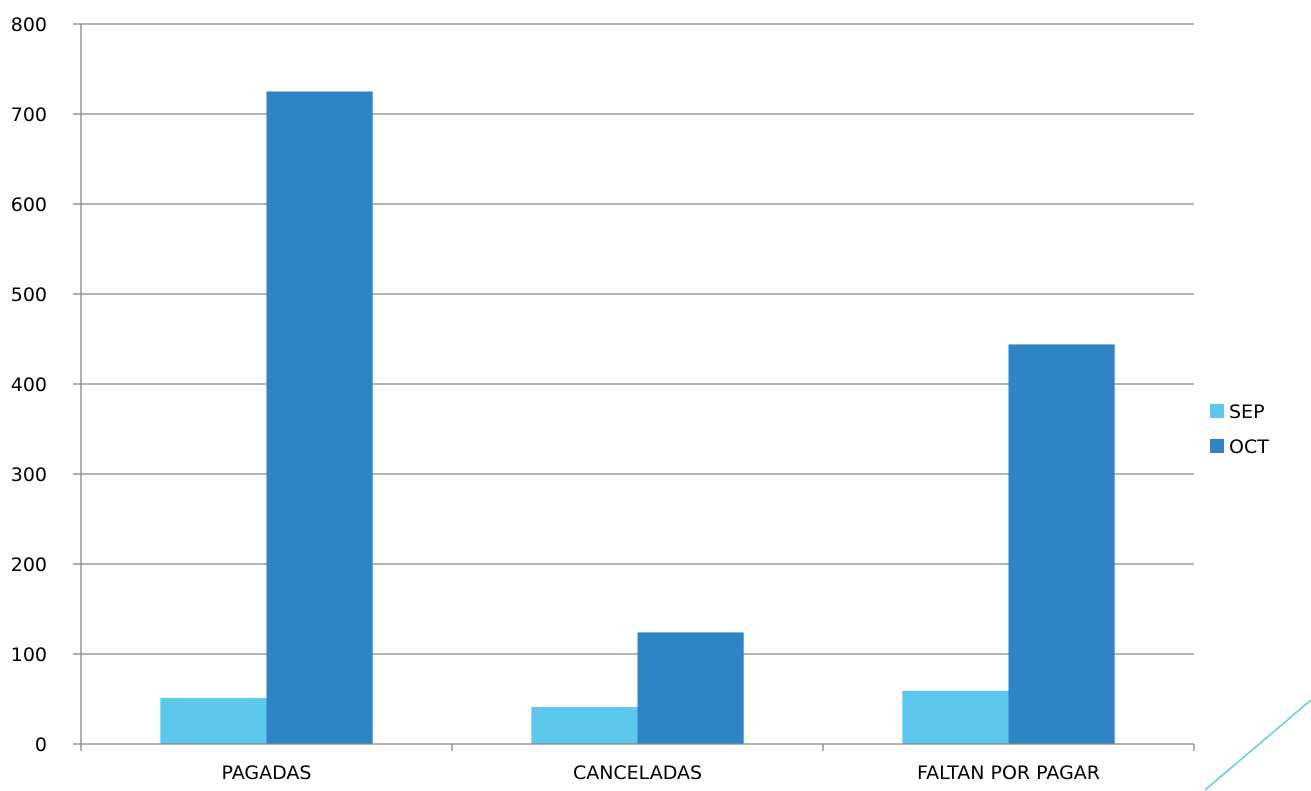 Image resolution: width=1311 pixels, height=791 pixels. I want to click on y-tick-label: 400, so click(29, 385).